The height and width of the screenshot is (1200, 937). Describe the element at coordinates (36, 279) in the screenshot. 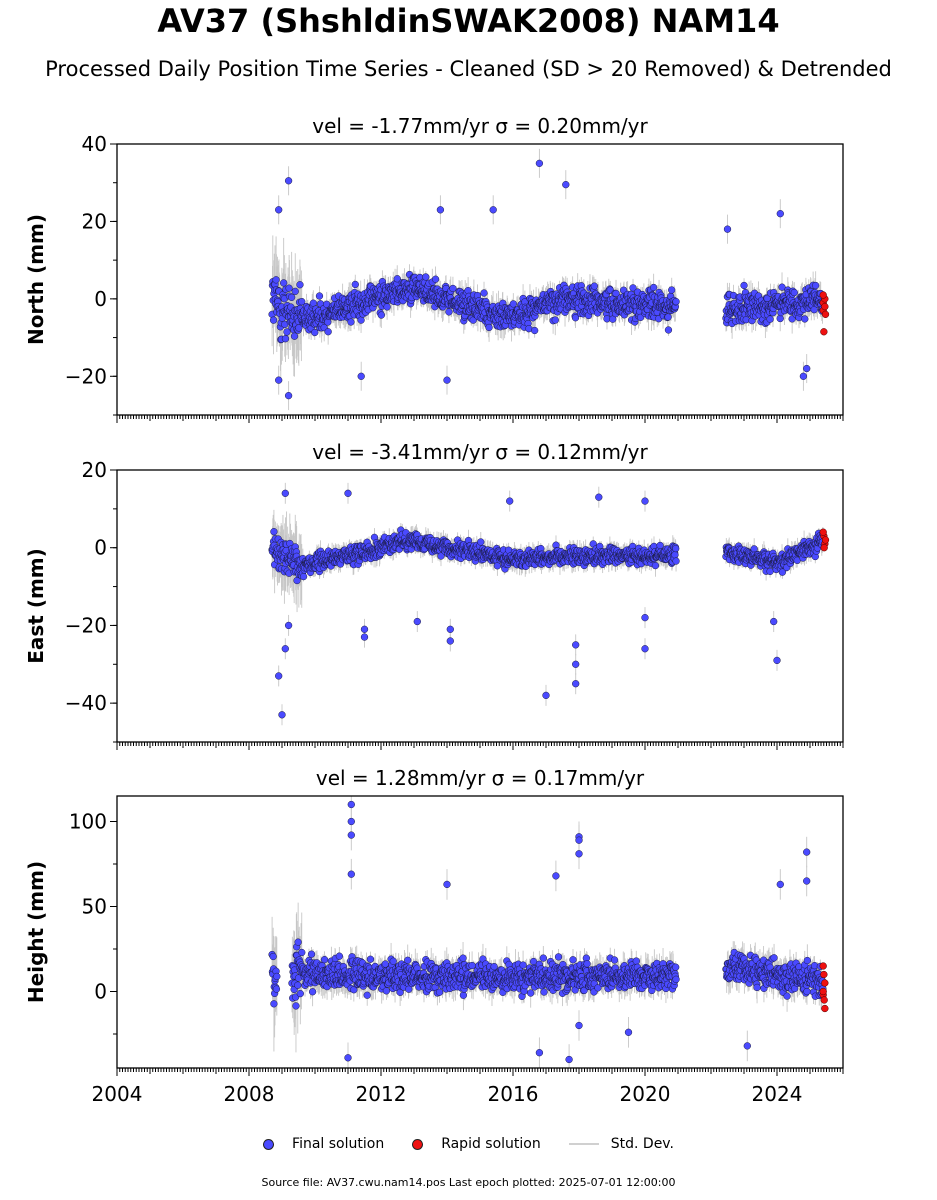

I see `y-axis-label: North (mm)` at that location.